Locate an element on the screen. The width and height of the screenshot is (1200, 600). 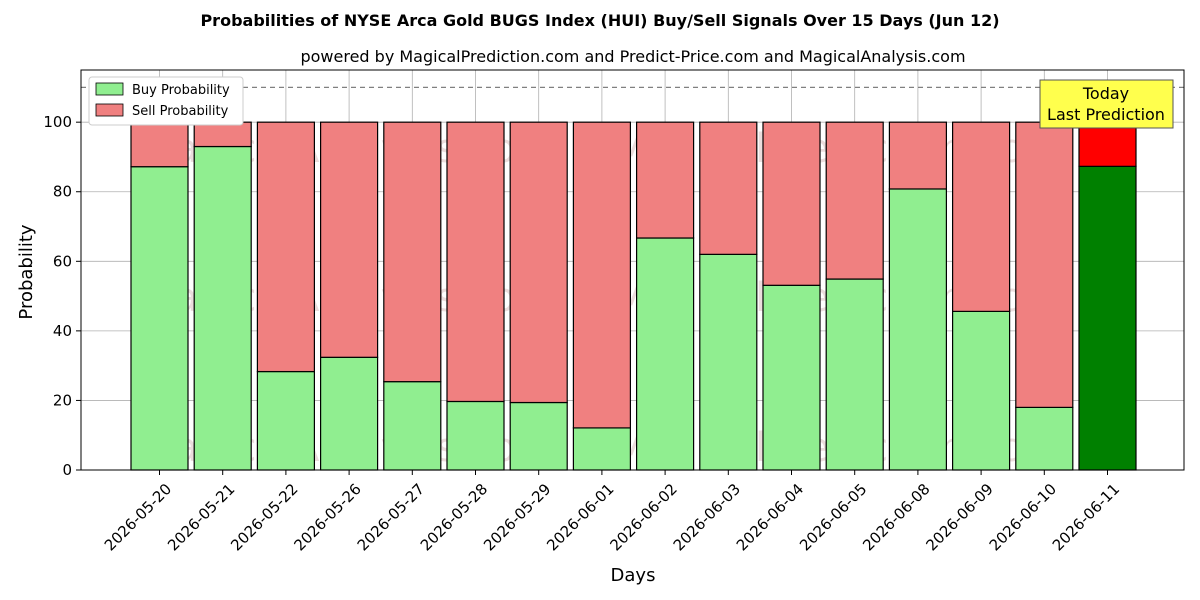
x-tick-label: 2026-05-26 is located at coordinates (327, 517).